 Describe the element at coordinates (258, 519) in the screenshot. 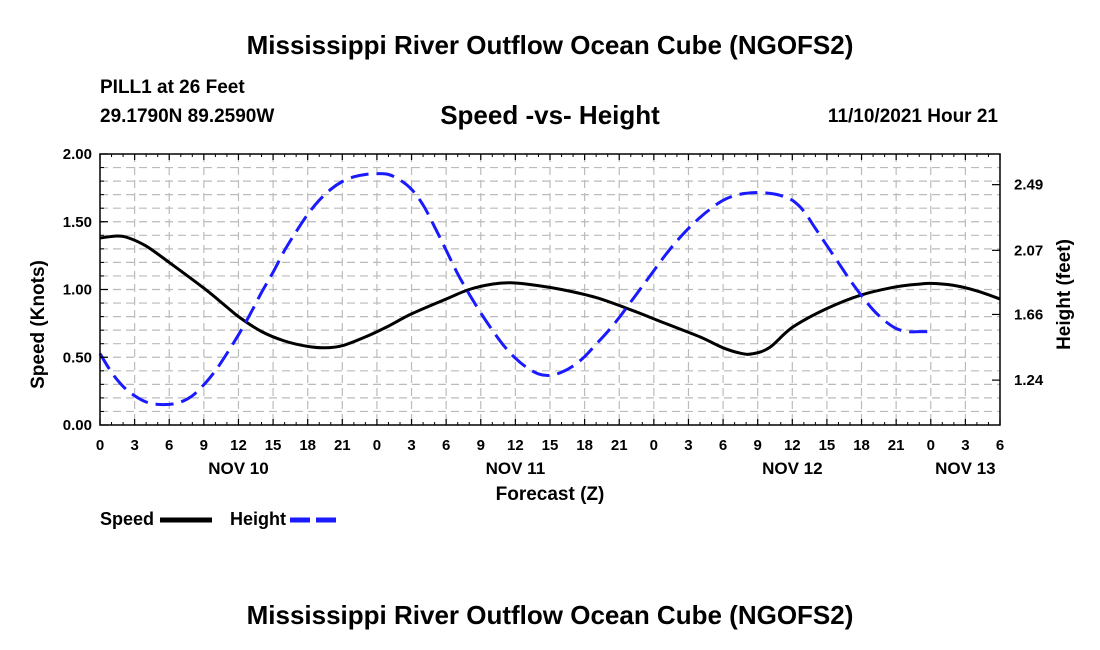

I see `legend-height-label: Height` at that location.